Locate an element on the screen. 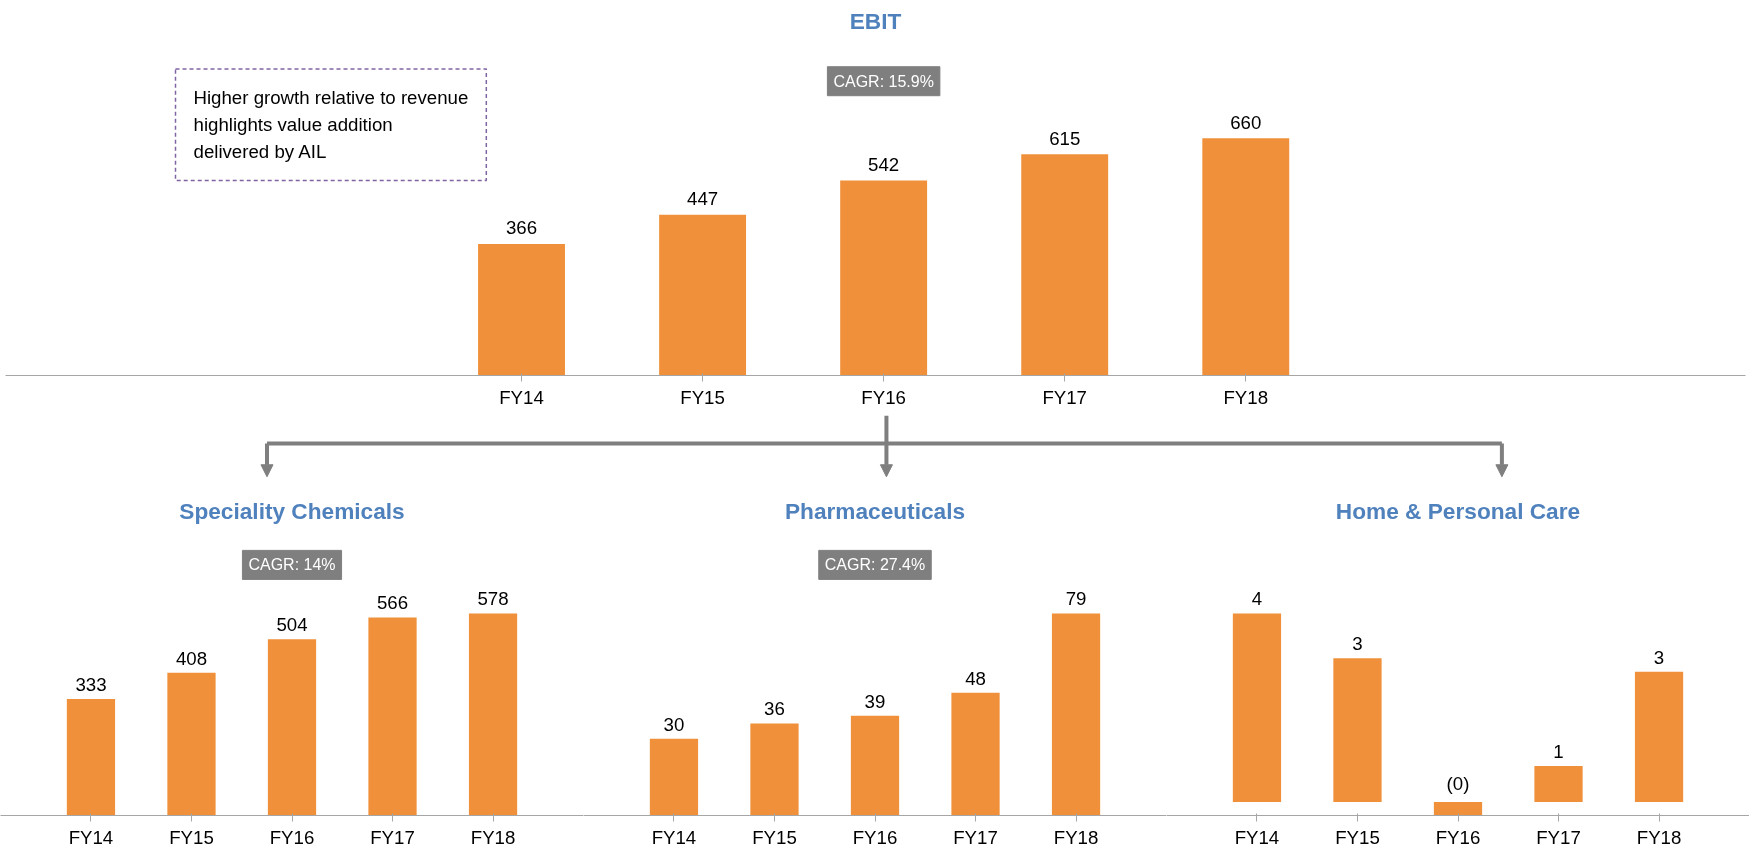  data-label: 366 is located at coordinates (521, 228).